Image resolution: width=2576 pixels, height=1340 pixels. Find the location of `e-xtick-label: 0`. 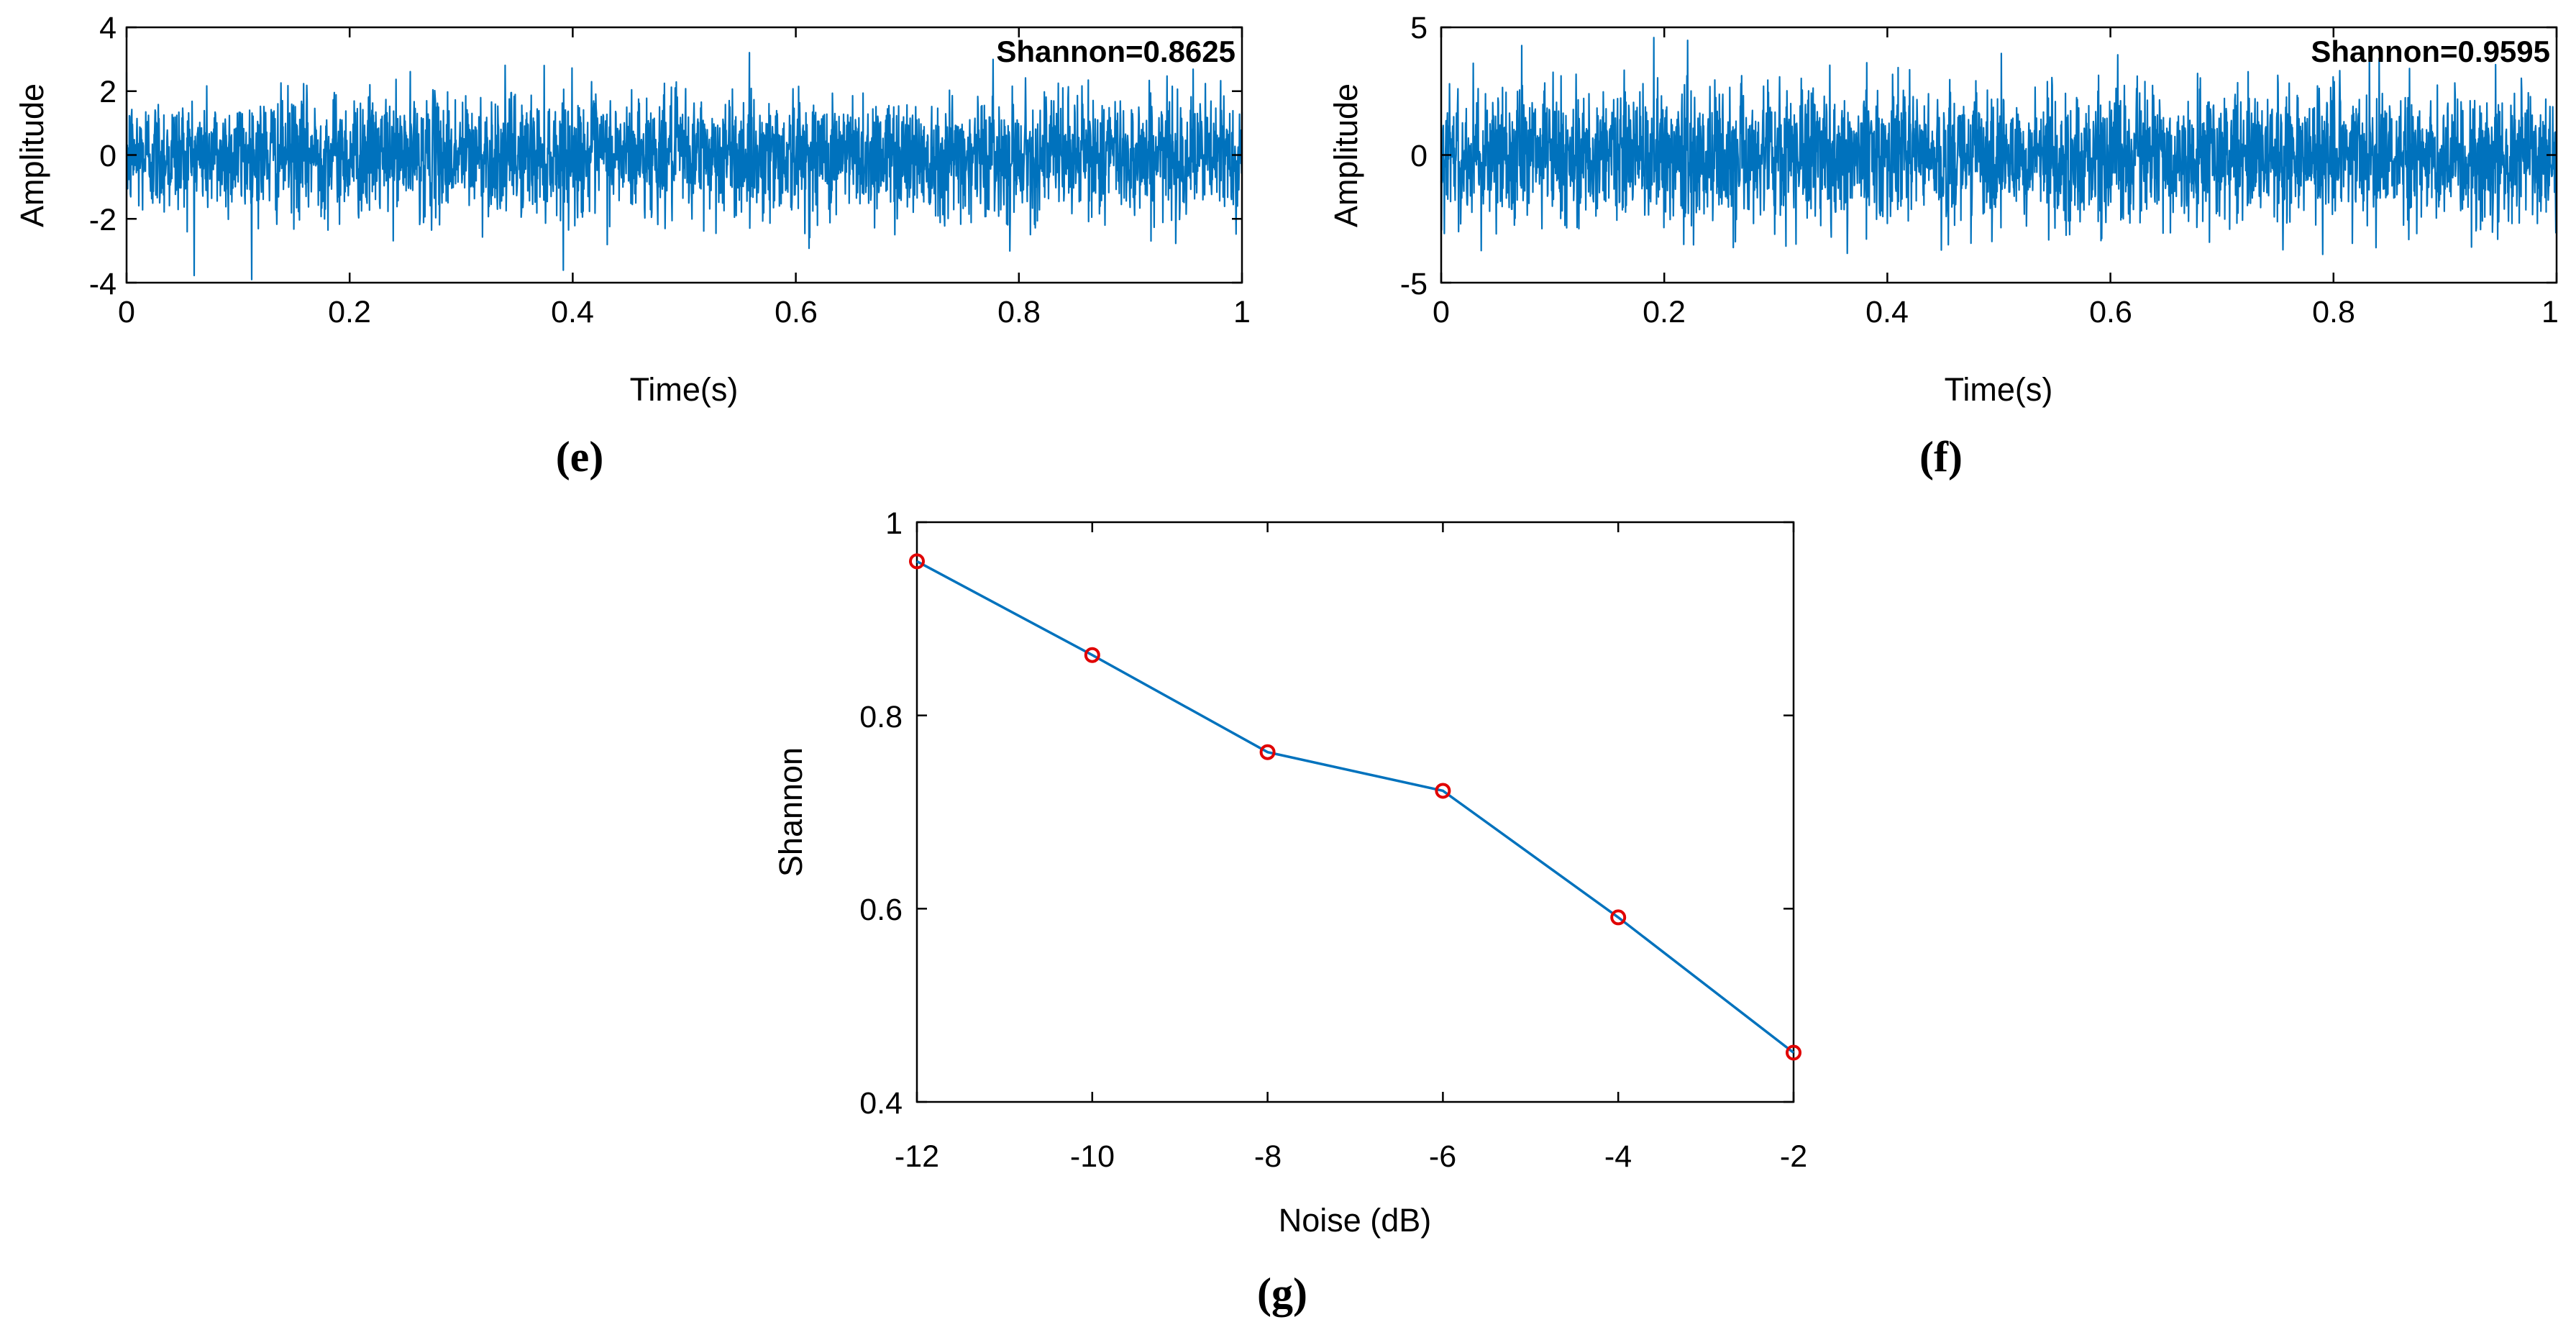

e-xtick-label: 0 is located at coordinates (127, 312).